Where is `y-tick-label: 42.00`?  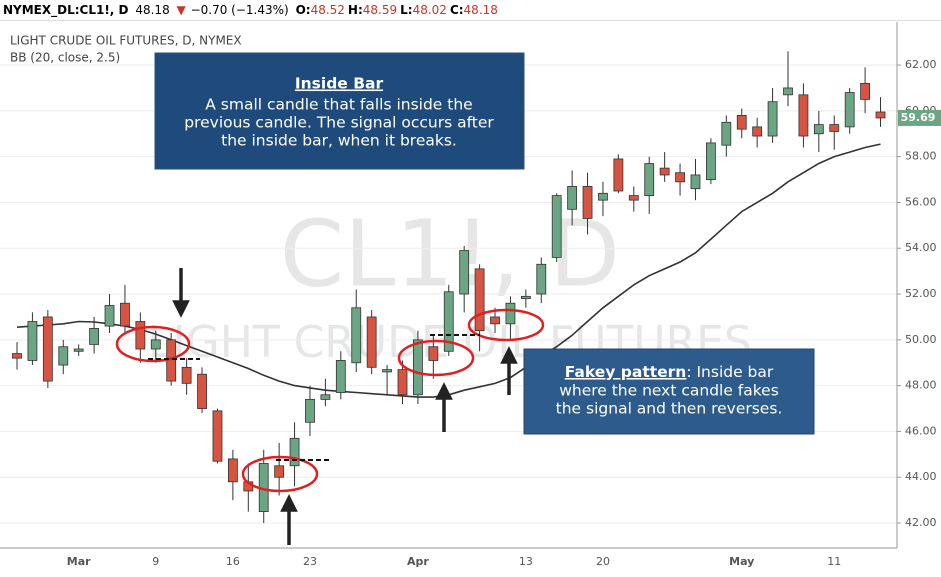 y-tick-label: 42.00 is located at coordinates (921, 522).